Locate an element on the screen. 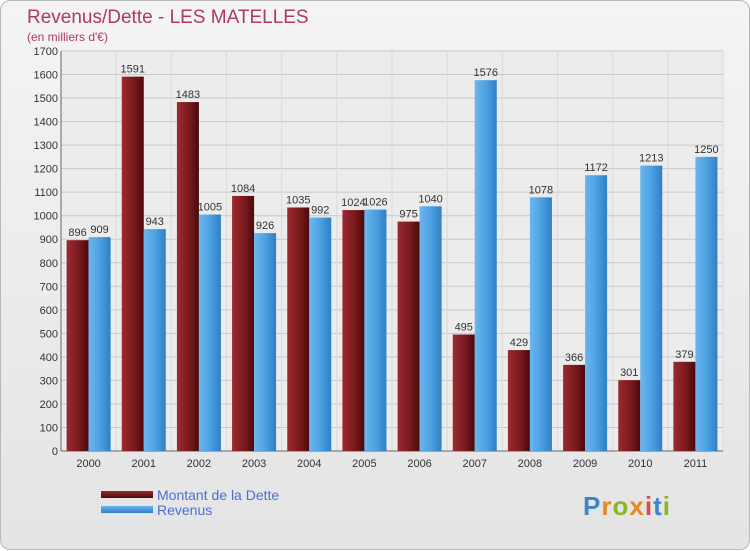 The width and height of the screenshot is (750, 551). y-tick-label: 1600 is located at coordinates (46, 76).